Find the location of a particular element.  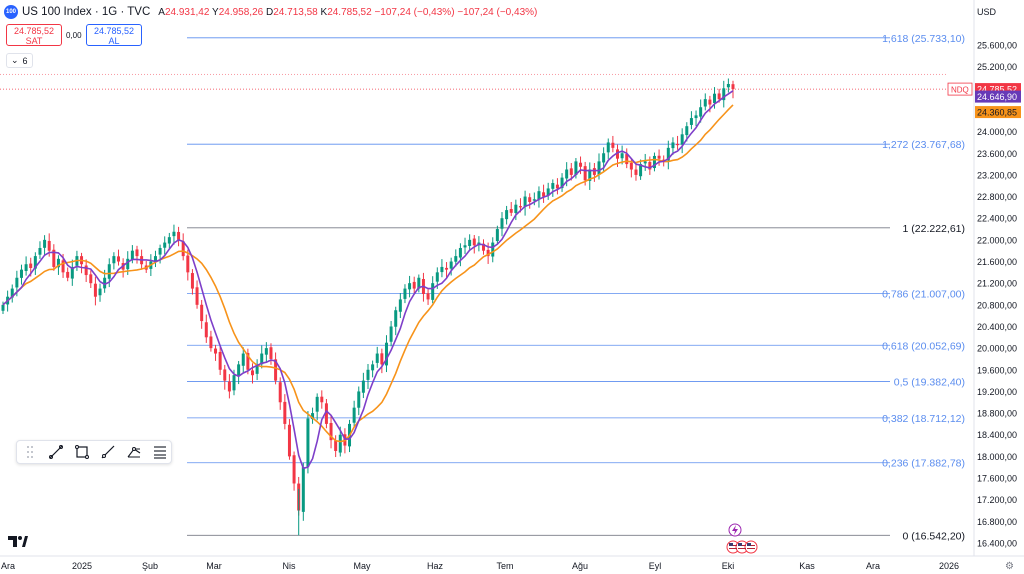

symbol-title: US 100 Index · 1G · TVC is located at coordinates (86, 12).